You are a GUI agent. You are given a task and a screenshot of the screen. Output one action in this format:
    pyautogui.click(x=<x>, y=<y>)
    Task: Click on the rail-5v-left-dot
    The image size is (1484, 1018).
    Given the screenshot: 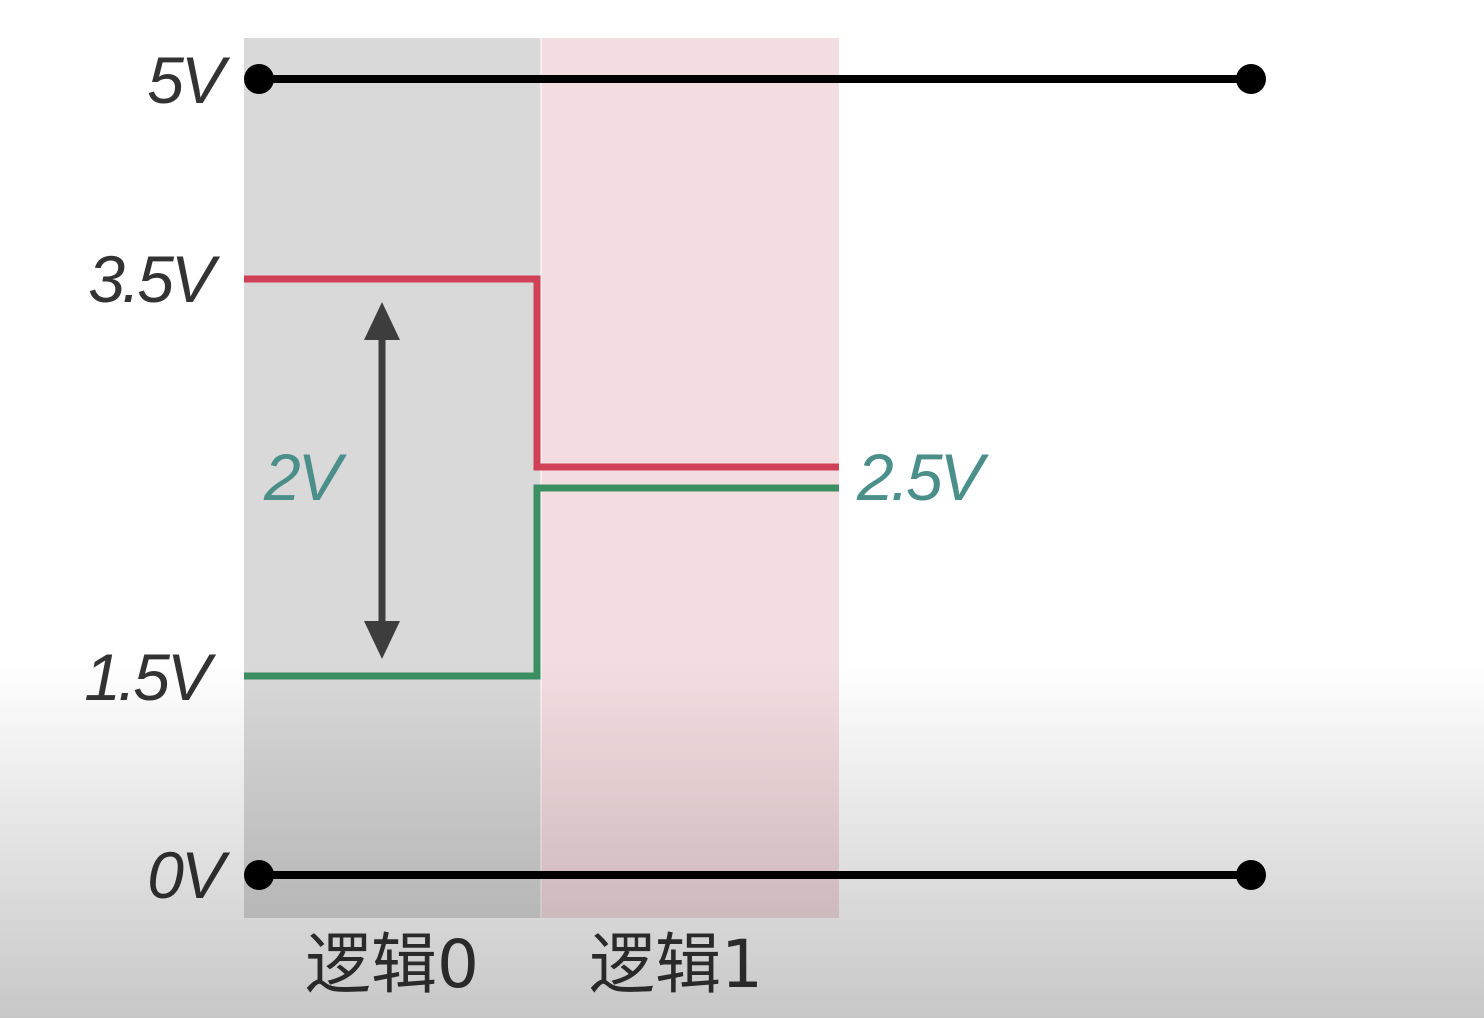 What is the action you would take?
    pyautogui.click(x=259, y=79)
    